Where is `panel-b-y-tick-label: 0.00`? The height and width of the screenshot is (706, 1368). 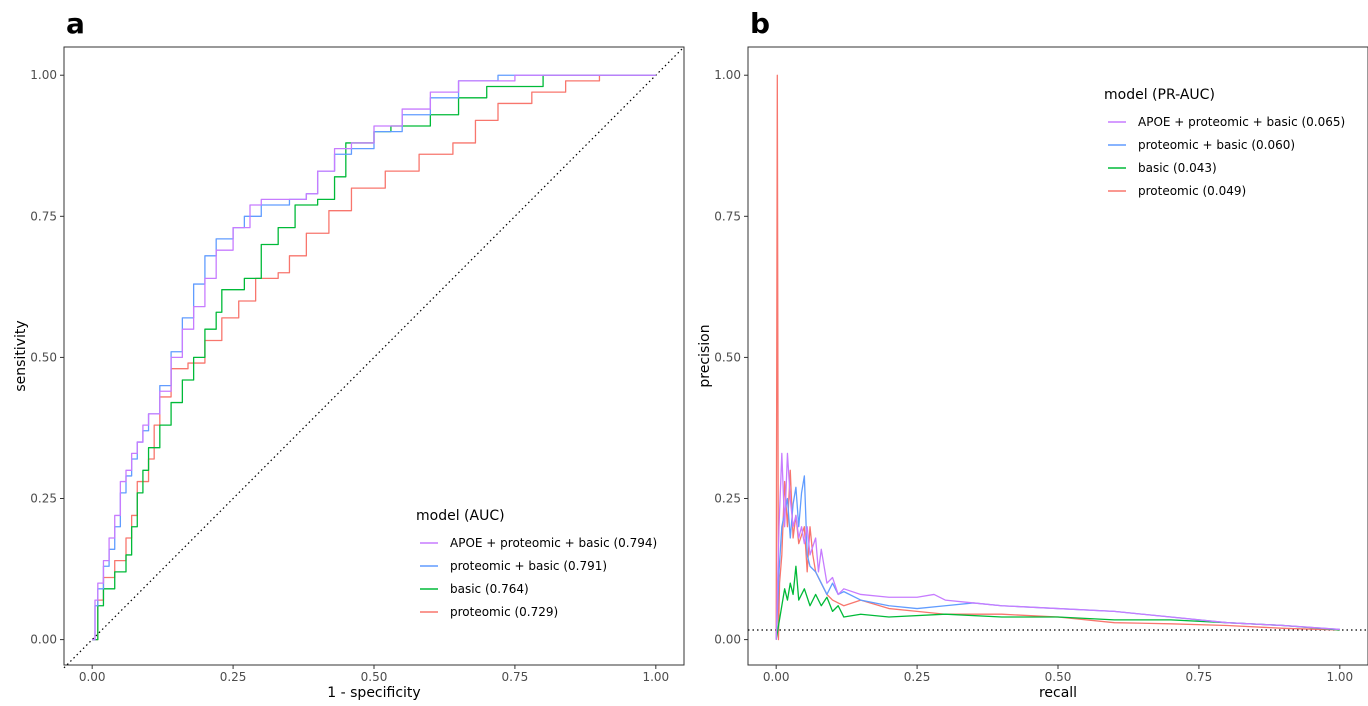 panel-b-y-tick-label: 0.00 is located at coordinates (727, 640).